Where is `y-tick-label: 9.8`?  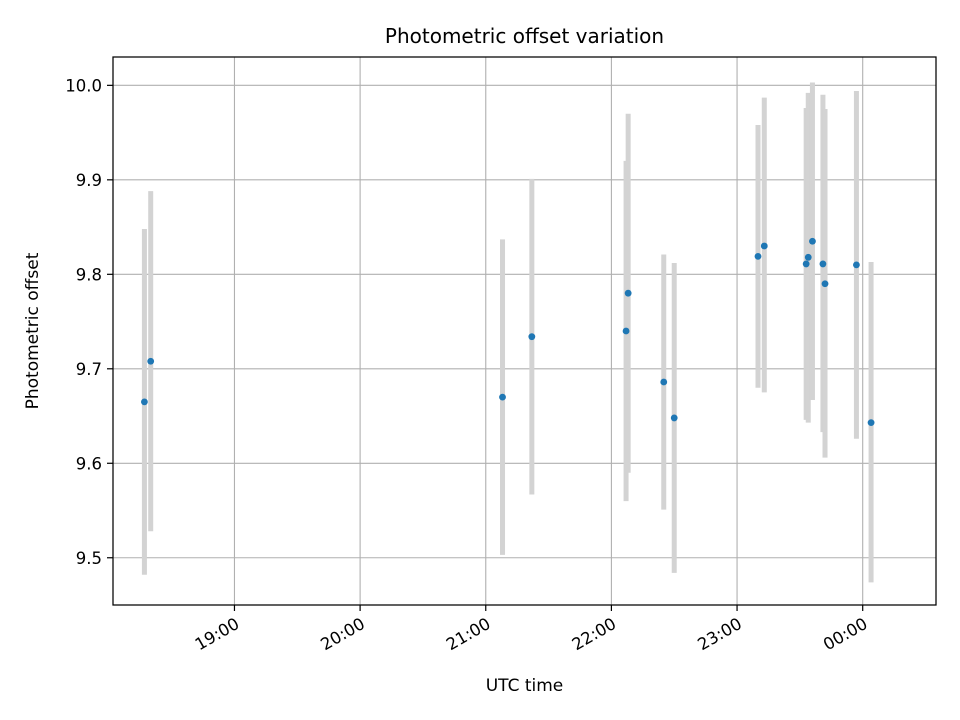
y-tick-label: 9.8 is located at coordinates (89, 274).